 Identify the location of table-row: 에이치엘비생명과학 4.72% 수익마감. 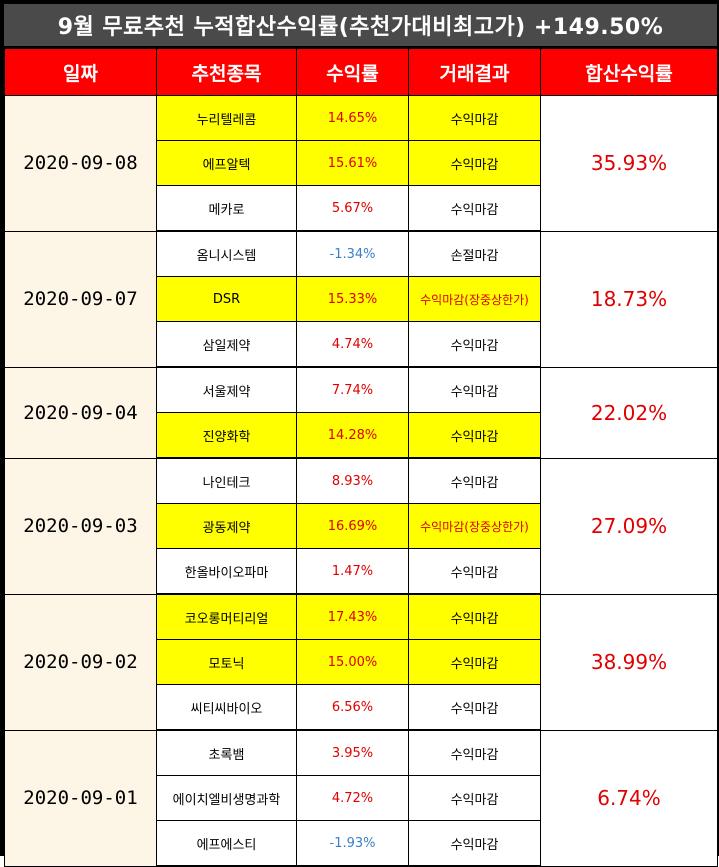
(361, 798).